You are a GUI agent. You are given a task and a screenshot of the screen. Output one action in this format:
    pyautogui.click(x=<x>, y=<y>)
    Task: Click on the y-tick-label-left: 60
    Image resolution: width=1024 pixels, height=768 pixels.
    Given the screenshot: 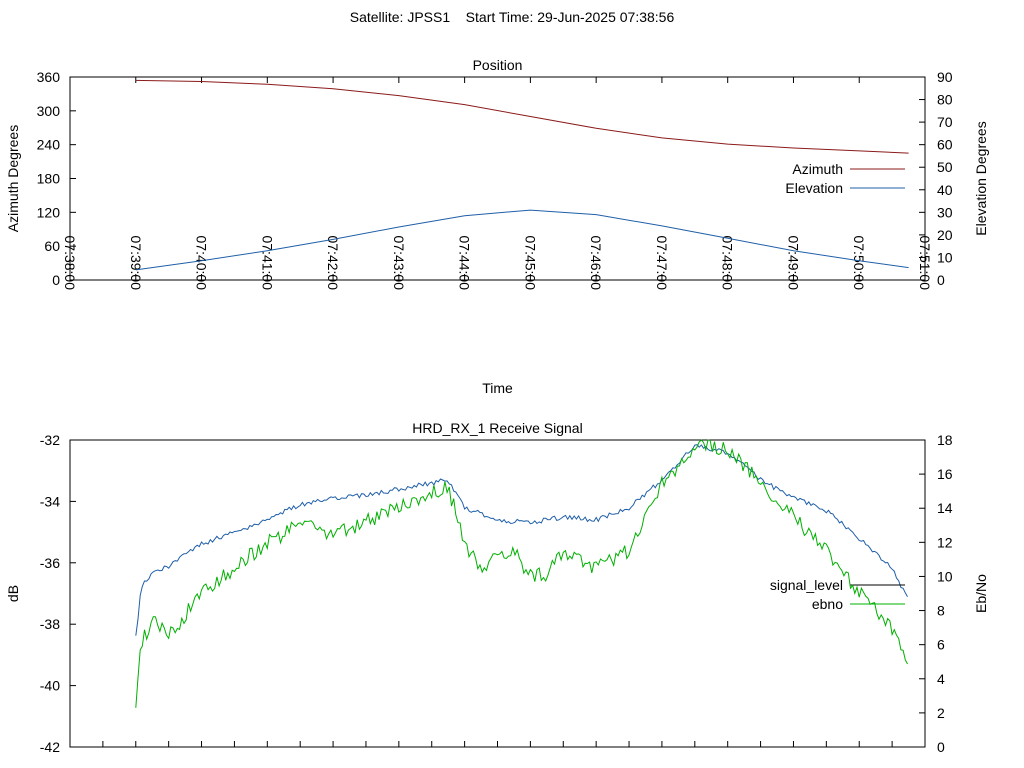 What is the action you would take?
    pyautogui.click(x=52, y=246)
    